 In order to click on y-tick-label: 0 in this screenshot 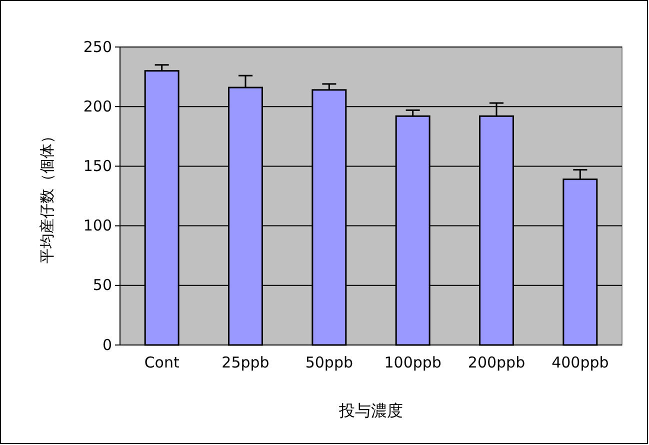, I will do `click(107, 345)`.